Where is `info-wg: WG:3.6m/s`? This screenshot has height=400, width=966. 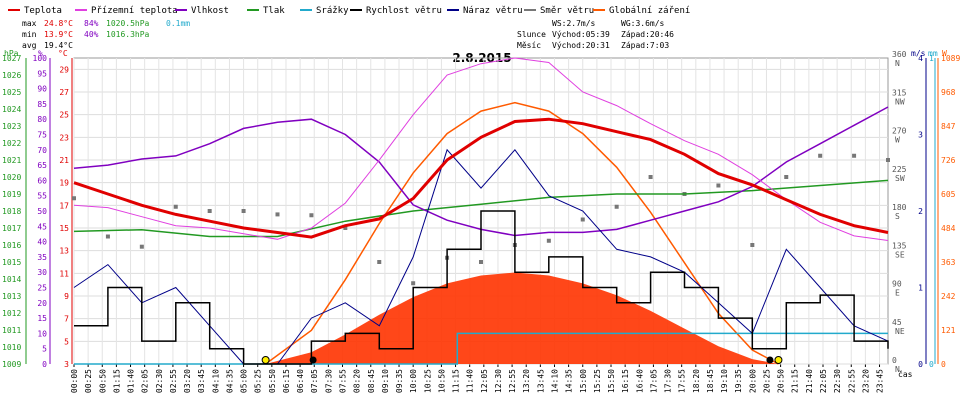
info-wg: WG:3.6m/s is located at coordinates (643, 23).